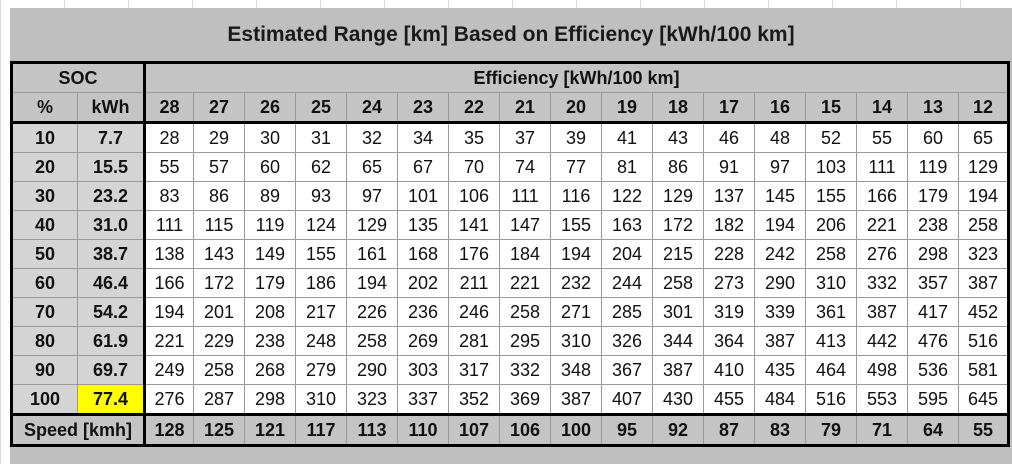 The image size is (1012, 464). I want to click on efficiency-column-header: 18, so click(678, 108).